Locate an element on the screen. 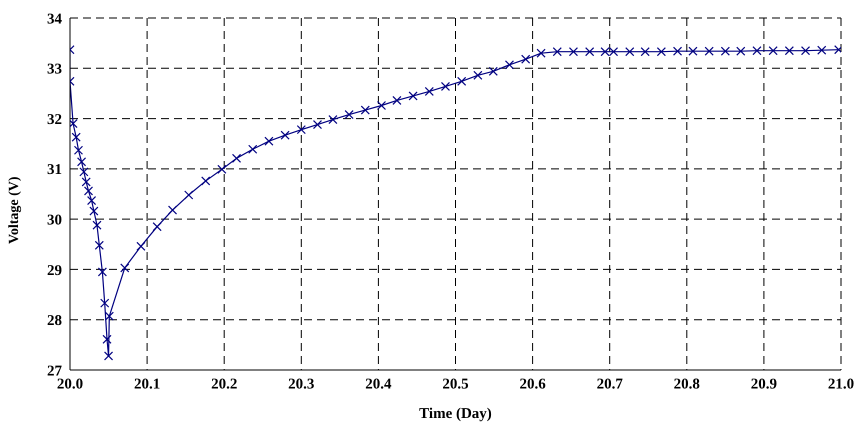 The width and height of the screenshot is (863, 432). y-axis-title: Voltage (V) is located at coordinates (14, 210).